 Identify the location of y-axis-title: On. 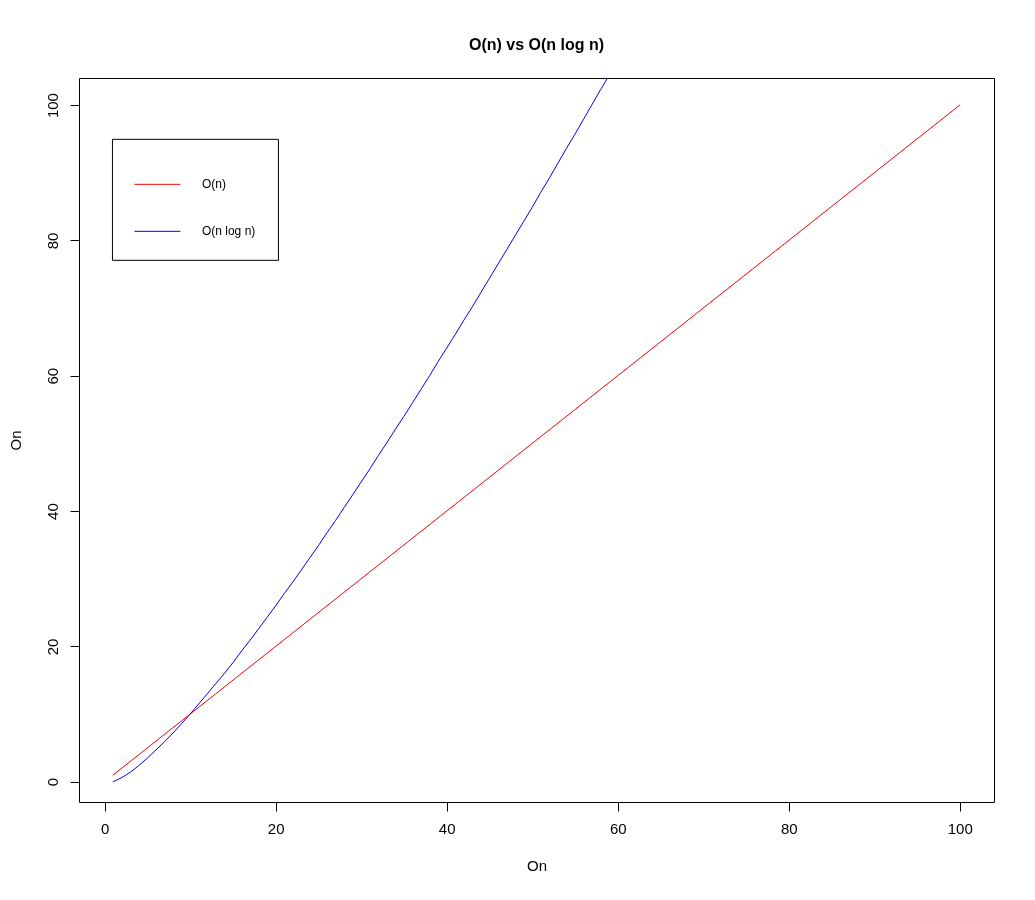
(15, 440).